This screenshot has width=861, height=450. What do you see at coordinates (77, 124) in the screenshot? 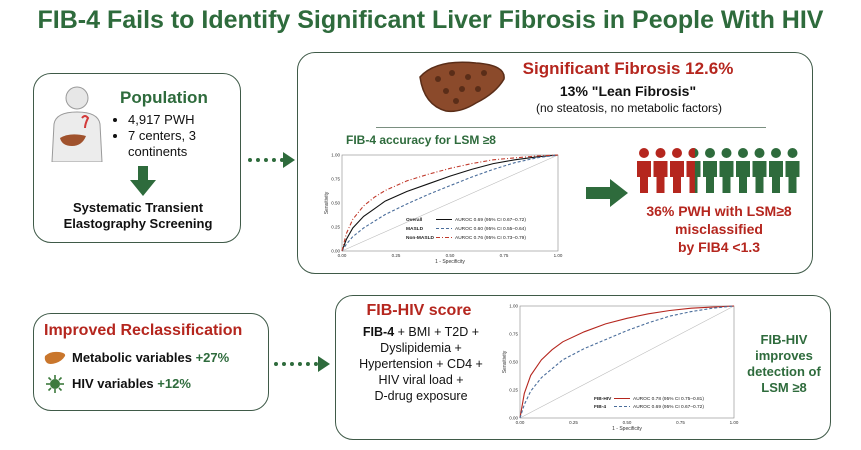
I see `person-torso-icon` at bounding box center [77, 124].